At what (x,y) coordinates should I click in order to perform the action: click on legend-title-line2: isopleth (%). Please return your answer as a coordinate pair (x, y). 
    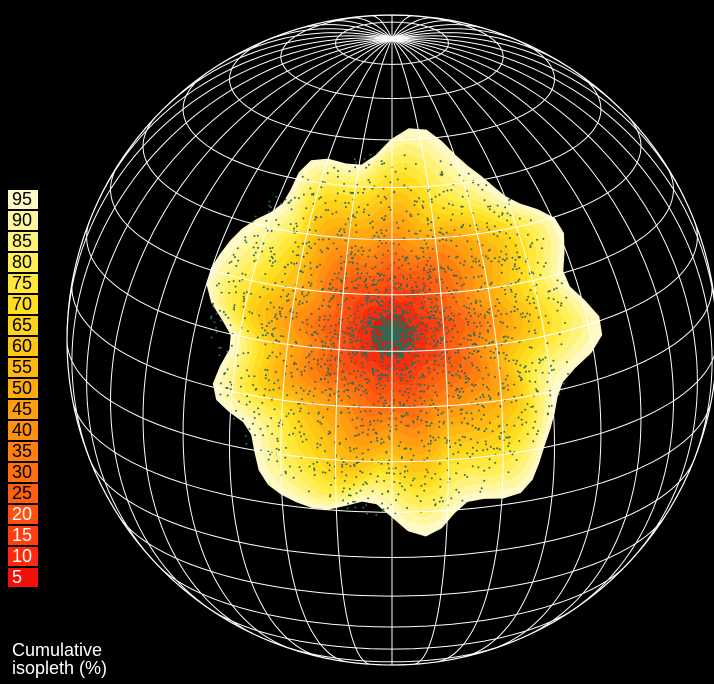
    Looking at the image, I should click on (60, 668).